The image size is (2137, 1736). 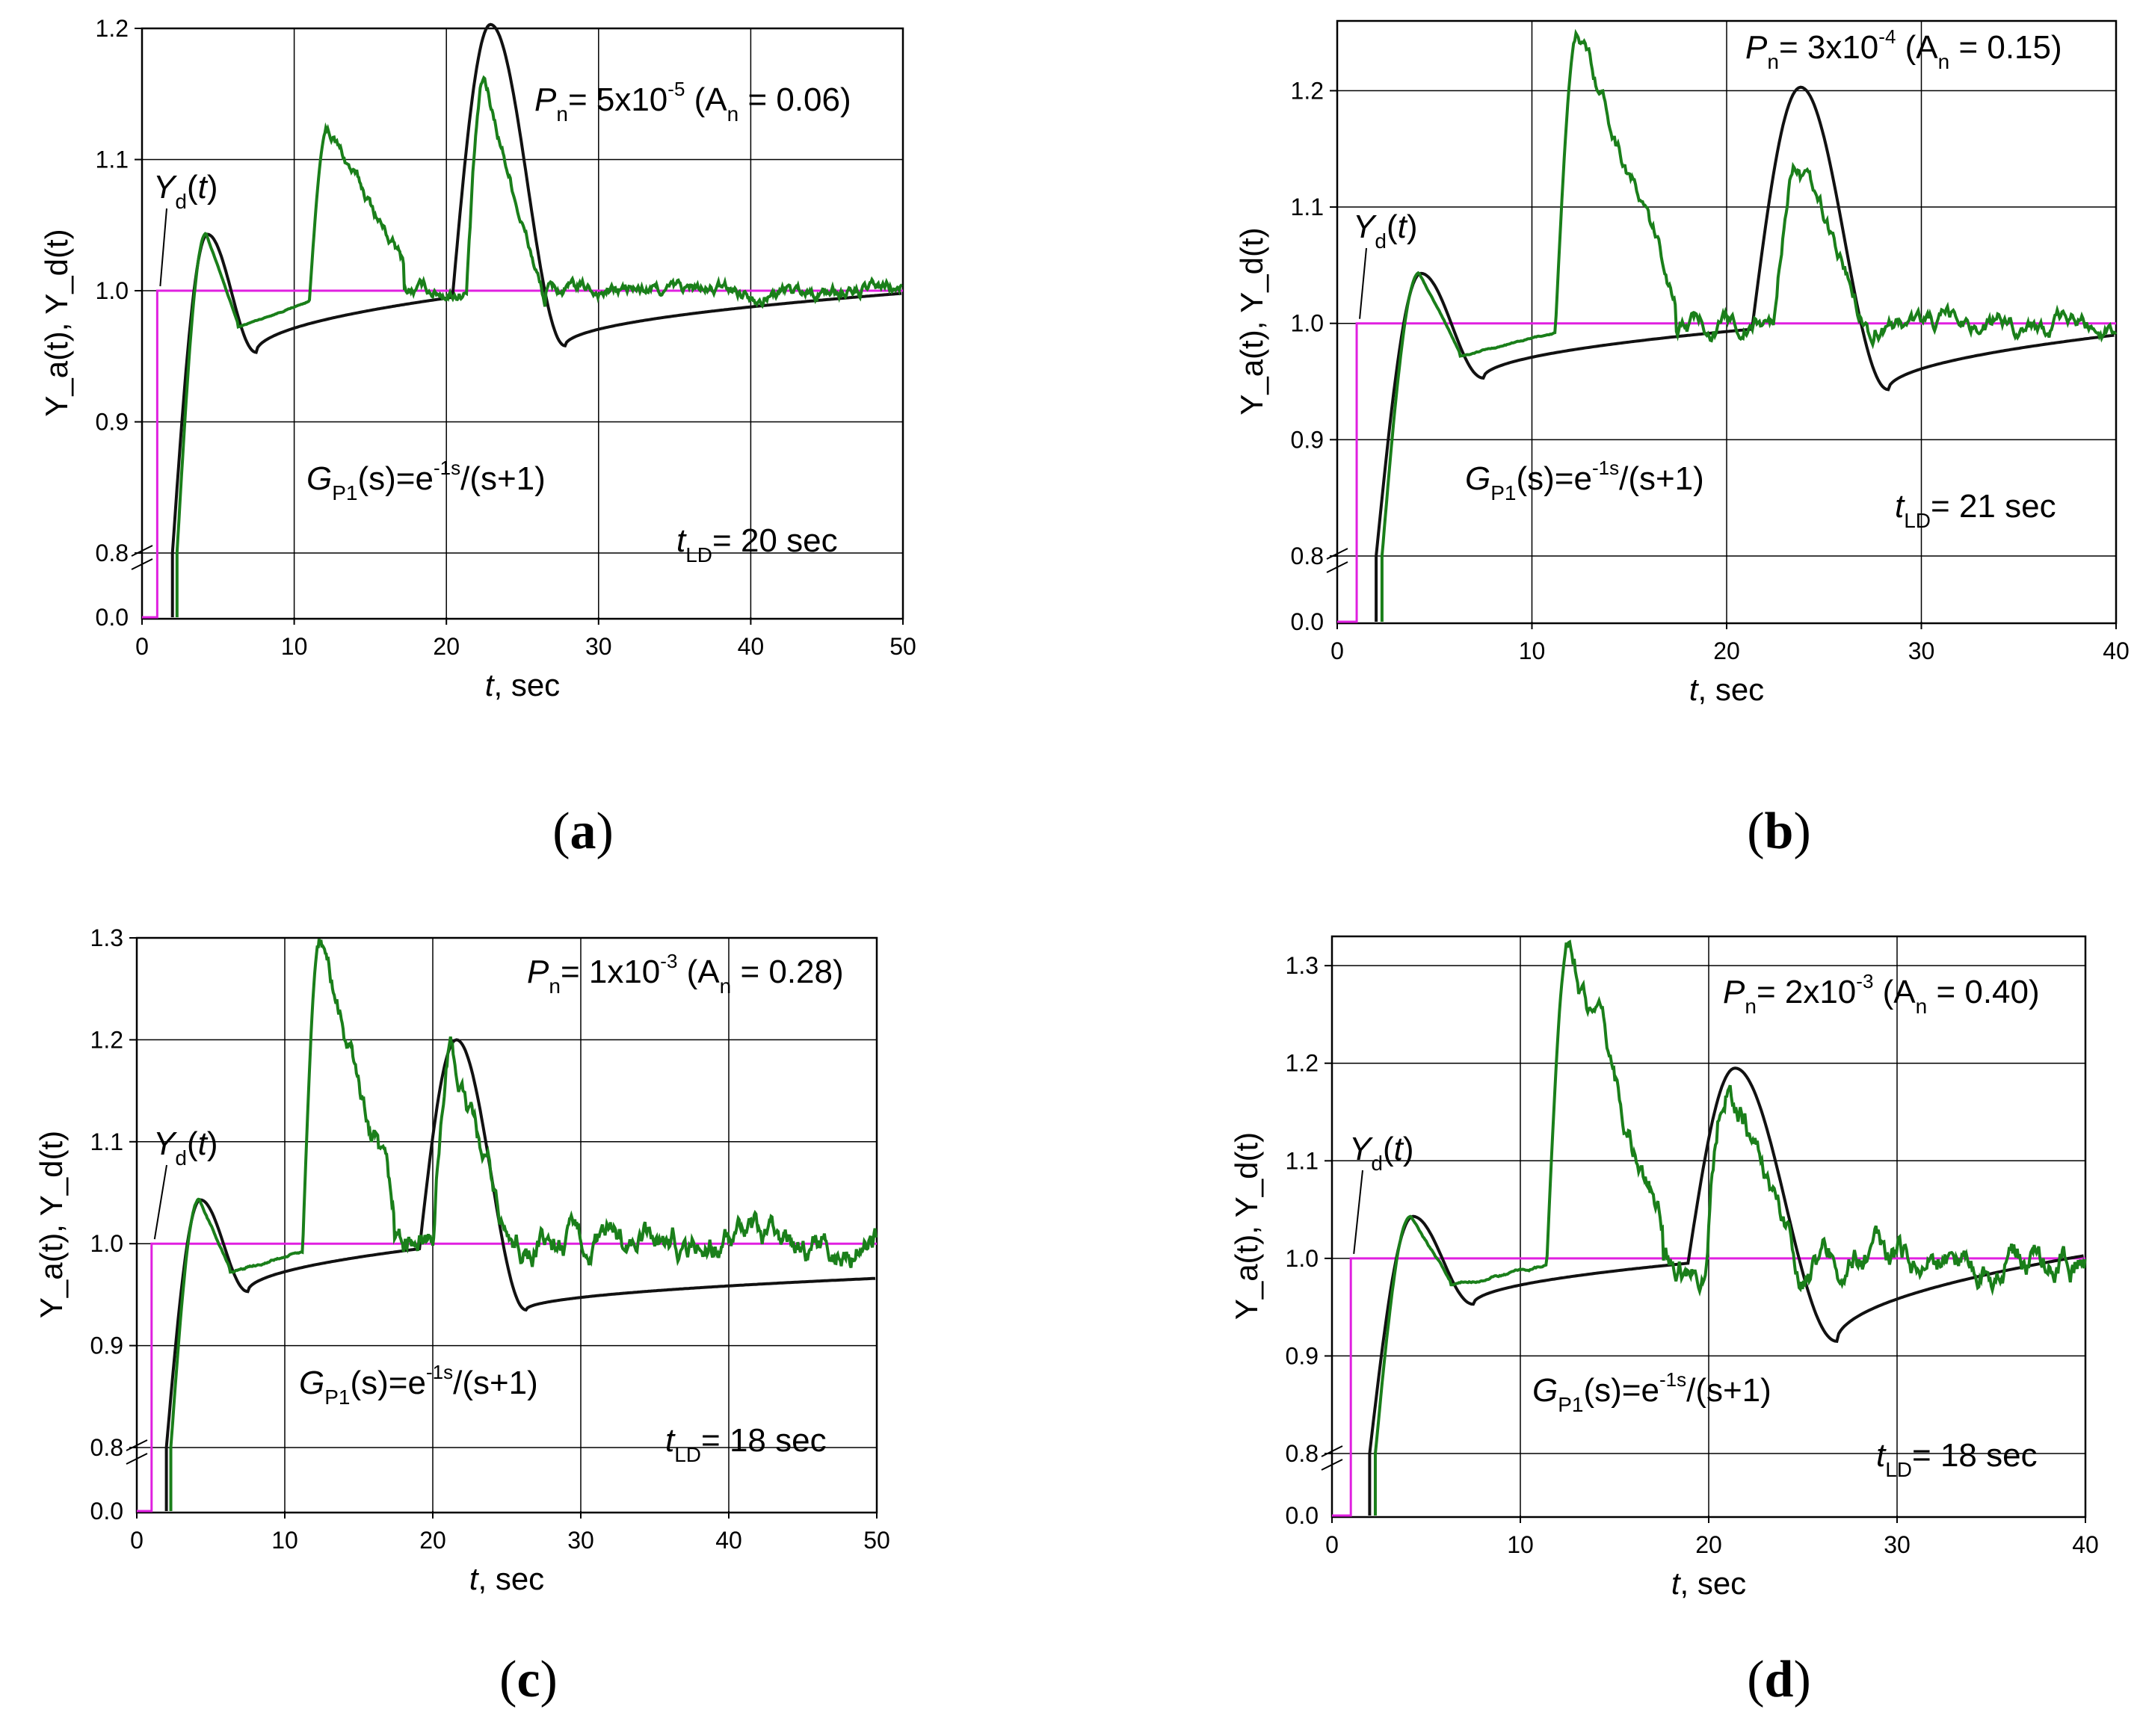 What do you see at coordinates (1903, 49) in the screenshot?
I see `pn-annotation: Pn= 3x10-4 (An = 0.15)` at bounding box center [1903, 49].